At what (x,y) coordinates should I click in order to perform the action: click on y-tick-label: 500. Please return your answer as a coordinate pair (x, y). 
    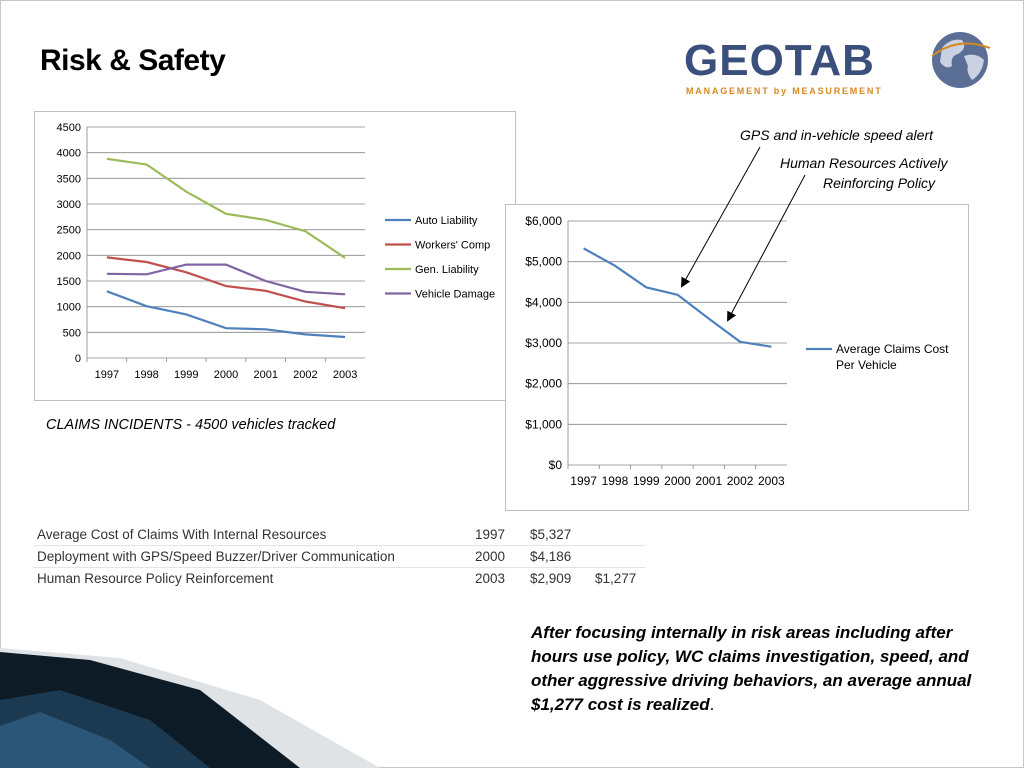
    Looking at the image, I should click on (72, 333).